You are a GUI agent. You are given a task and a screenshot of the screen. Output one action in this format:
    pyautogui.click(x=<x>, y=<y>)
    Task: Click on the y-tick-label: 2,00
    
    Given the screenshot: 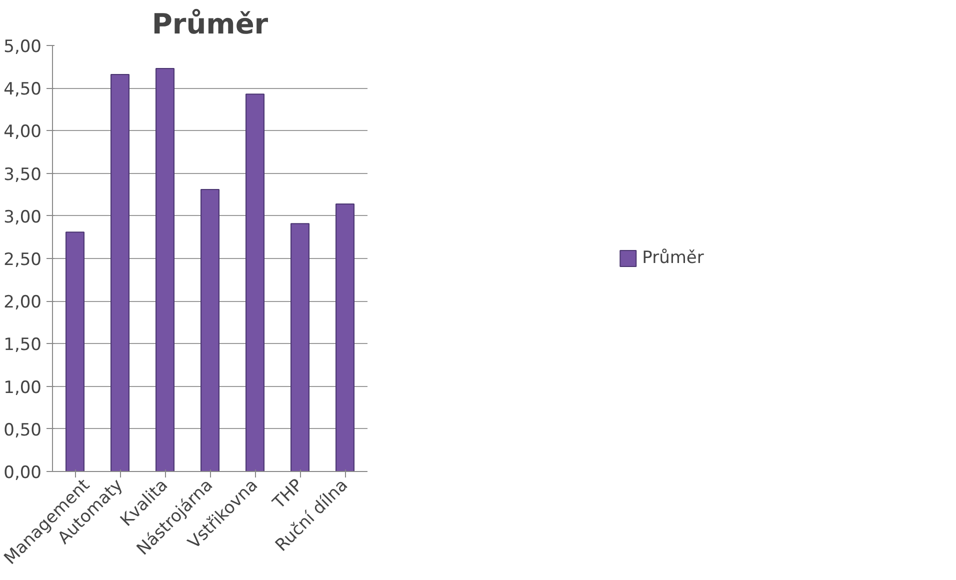 What is the action you would take?
    pyautogui.click(x=23, y=302)
    